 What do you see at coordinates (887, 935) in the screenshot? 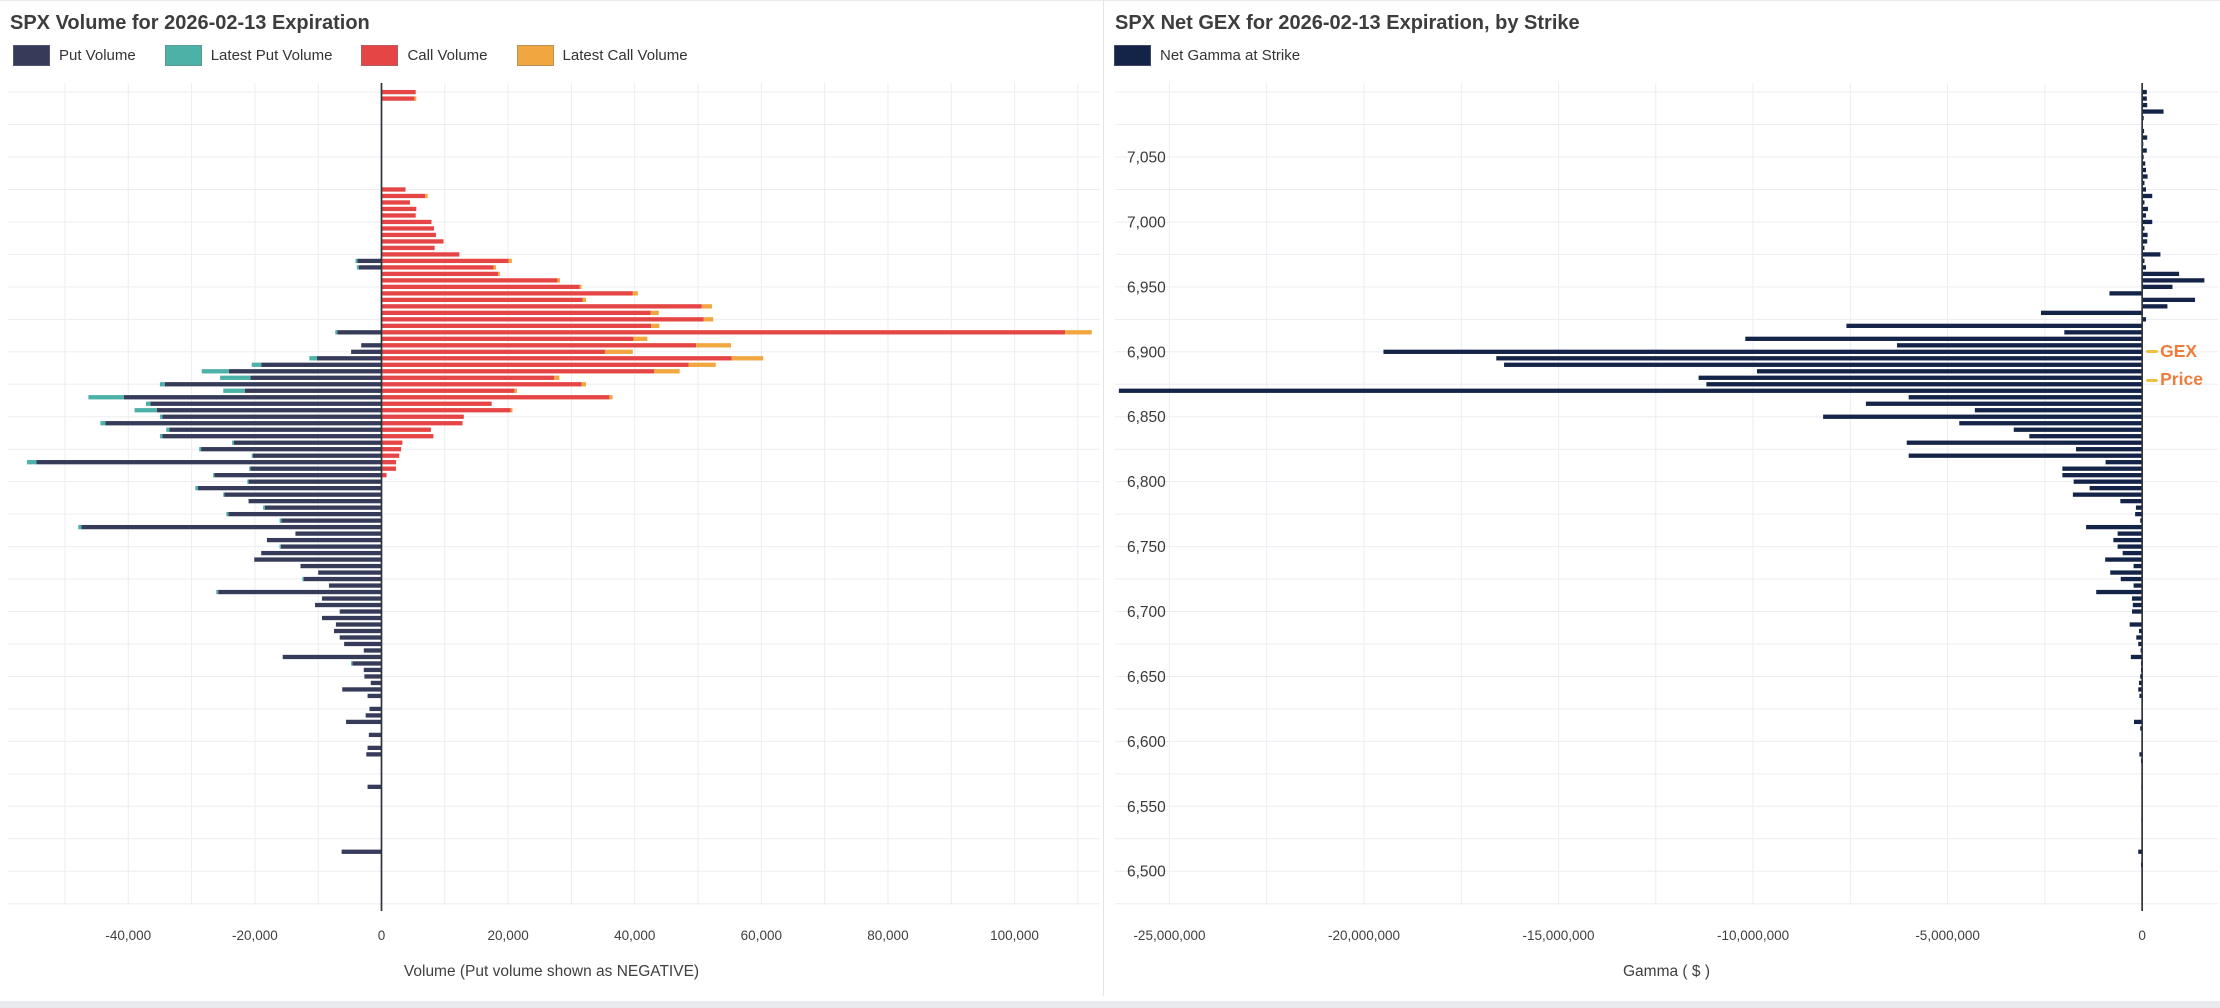
I see `svg-text: 80,000` at bounding box center [887, 935].